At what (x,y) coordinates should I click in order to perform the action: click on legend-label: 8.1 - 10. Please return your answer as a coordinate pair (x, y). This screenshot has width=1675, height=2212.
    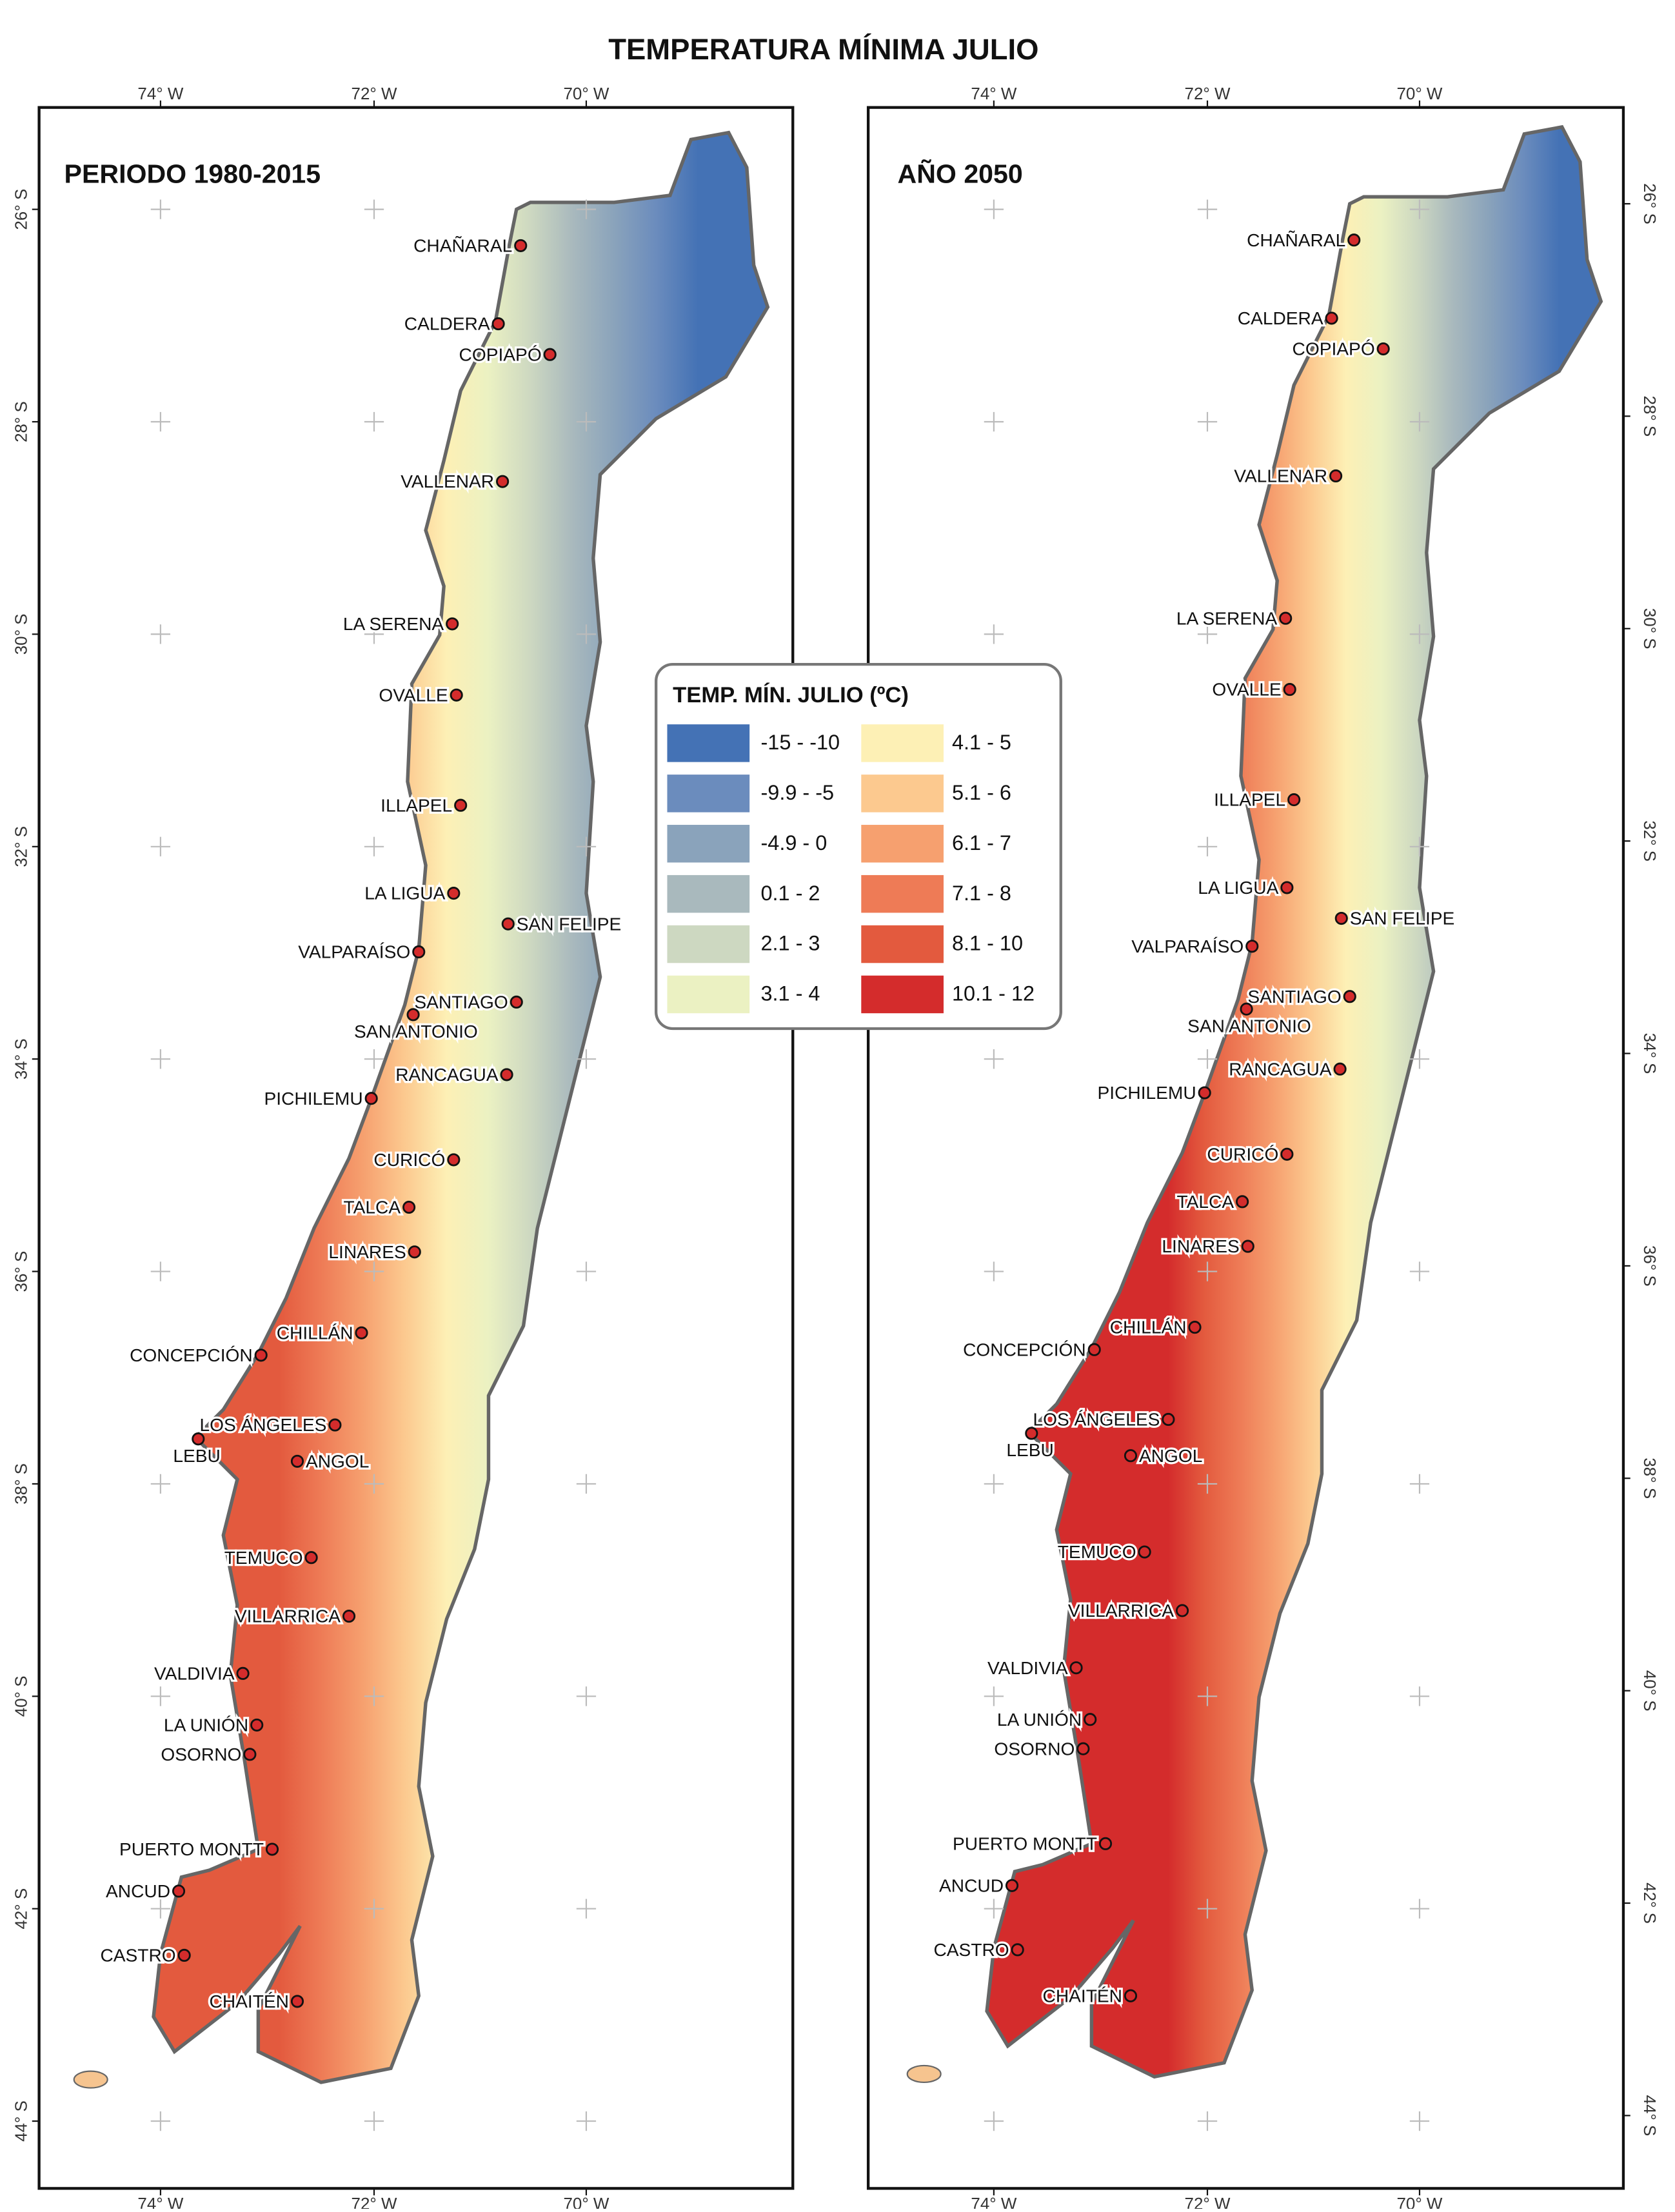
    Looking at the image, I should click on (988, 943).